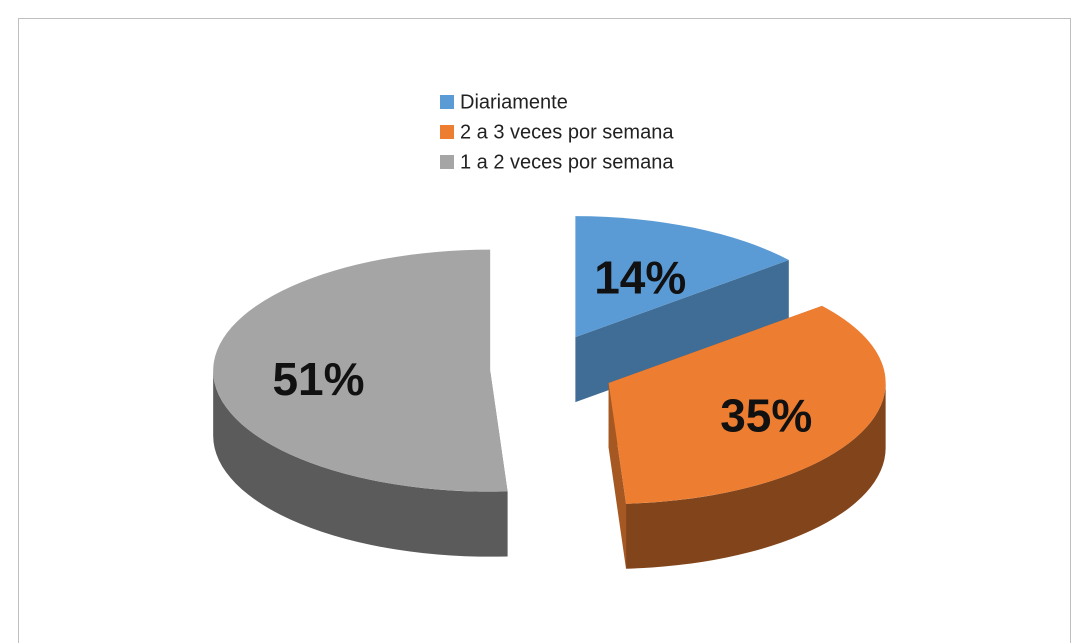 The height and width of the screenshot is (643, 1089). What do you see at coordinates (514, 102) in the screenshot?
I see `legend-label: Diariamente` at bounding box center [514, 102].